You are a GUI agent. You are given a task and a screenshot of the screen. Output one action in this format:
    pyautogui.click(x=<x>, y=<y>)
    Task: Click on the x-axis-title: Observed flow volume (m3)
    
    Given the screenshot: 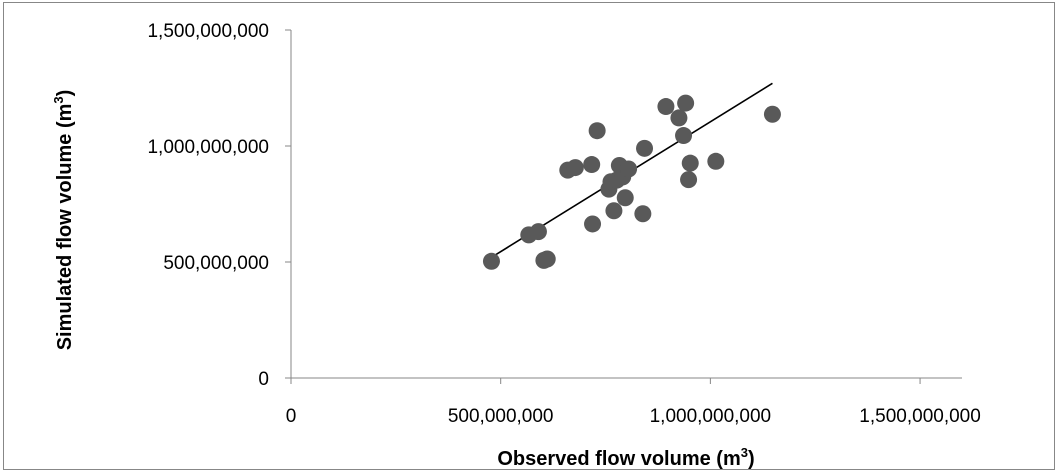 What is the action you would take?
    pyautogui.click(x=625, y=457)
    